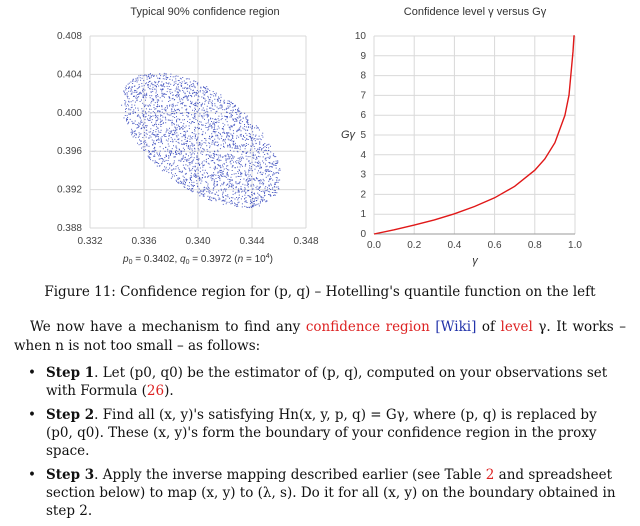 The image size is (640, 526). I want to click on scatter-y-tick-label: 0.392, so click(69, 190).